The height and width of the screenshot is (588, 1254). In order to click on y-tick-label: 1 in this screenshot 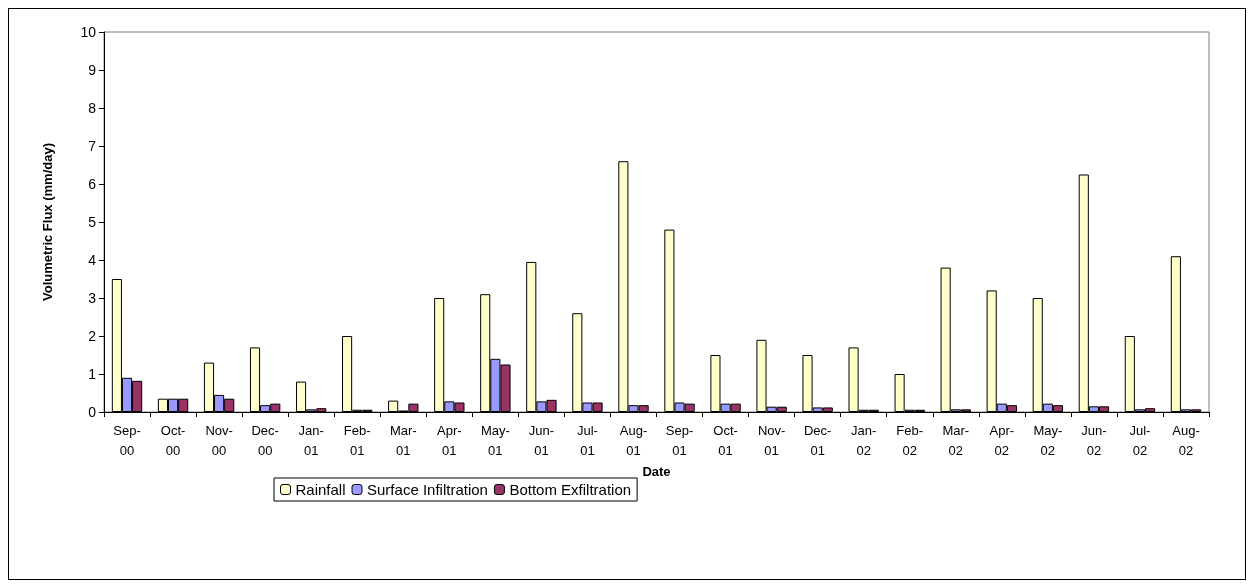, I will do `click(92, 374)`.